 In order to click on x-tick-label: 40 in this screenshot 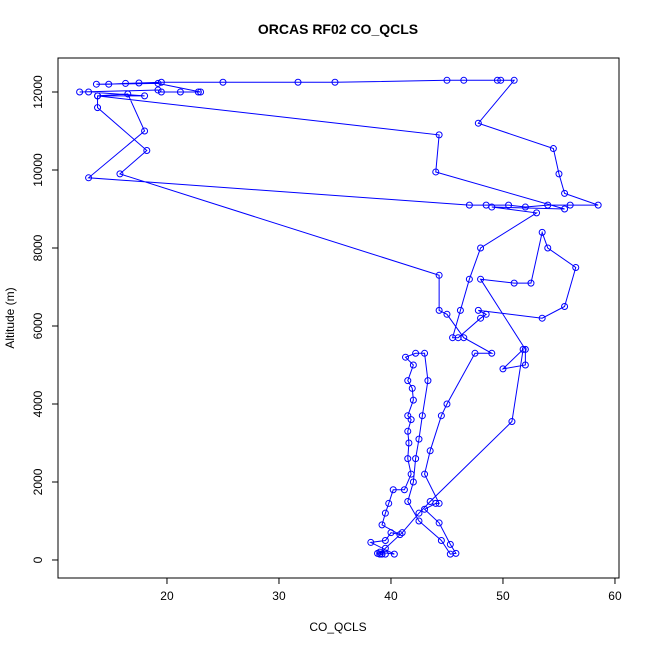, I will do `click(391, 596)`.